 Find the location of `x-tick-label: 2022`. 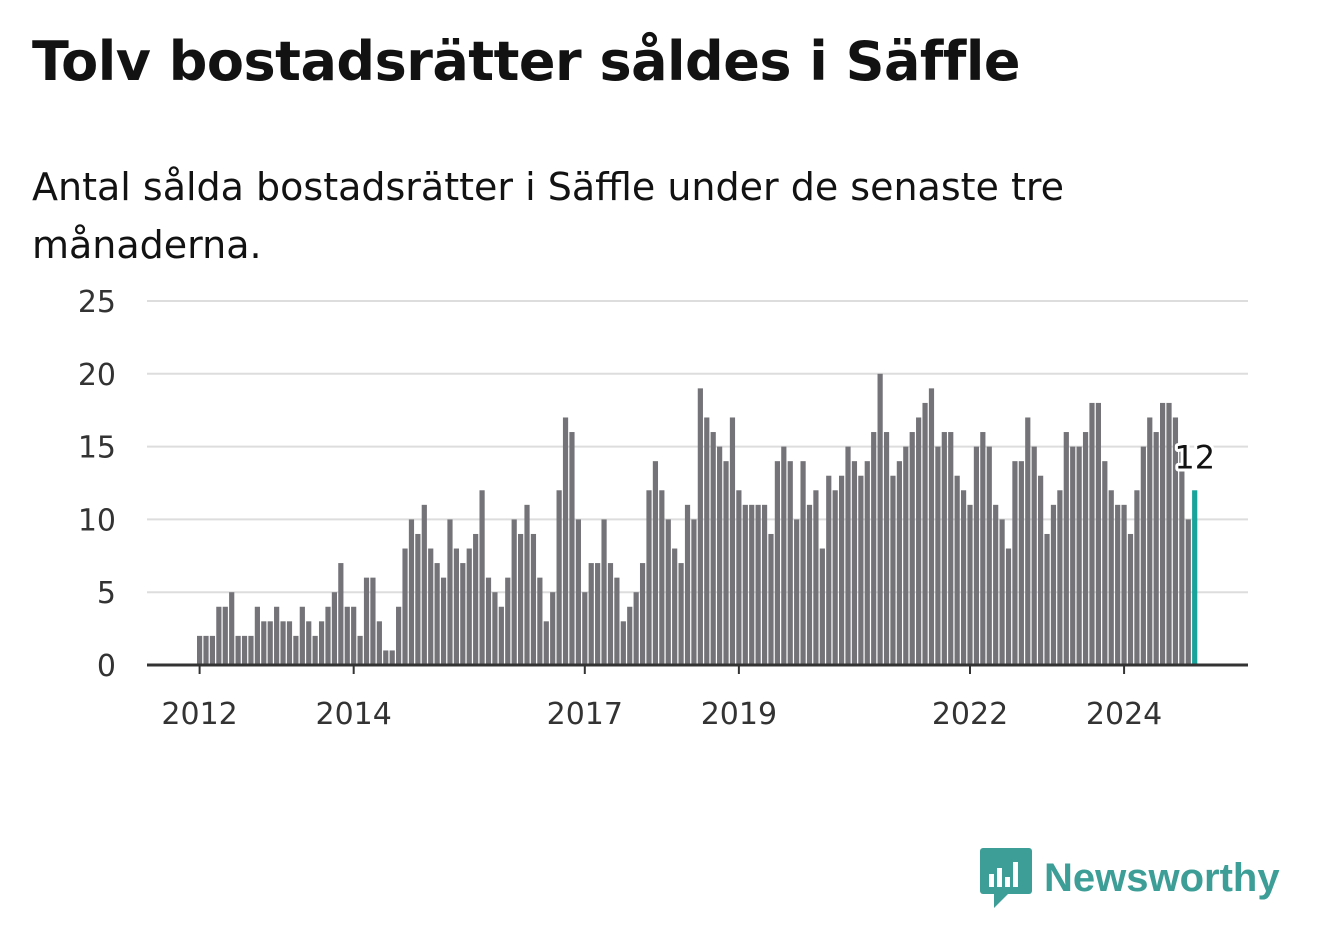

x-tick-label: 2022 is located at coordinates (970, 714).